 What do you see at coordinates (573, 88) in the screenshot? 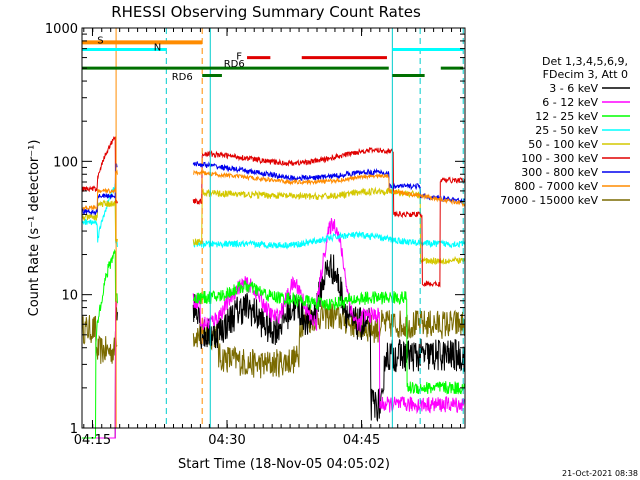
I see `legend-entry-label: 3 - 6 keV` at bounding box center [573, 88].